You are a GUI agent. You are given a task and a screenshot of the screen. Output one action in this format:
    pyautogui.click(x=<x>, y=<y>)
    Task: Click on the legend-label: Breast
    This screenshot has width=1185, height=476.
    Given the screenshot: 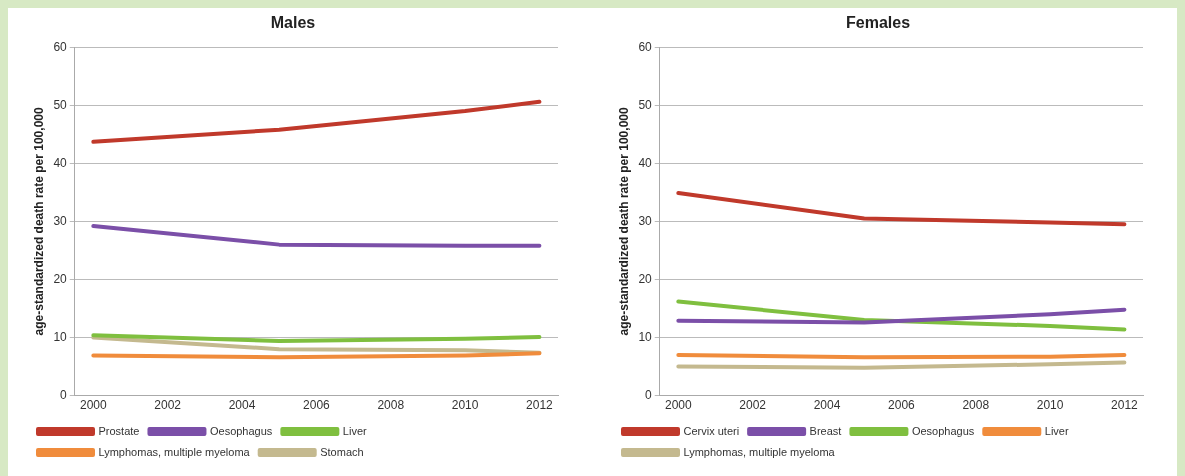 What is the action you would take?
    pyautogui.click(x=825, y=430)
    